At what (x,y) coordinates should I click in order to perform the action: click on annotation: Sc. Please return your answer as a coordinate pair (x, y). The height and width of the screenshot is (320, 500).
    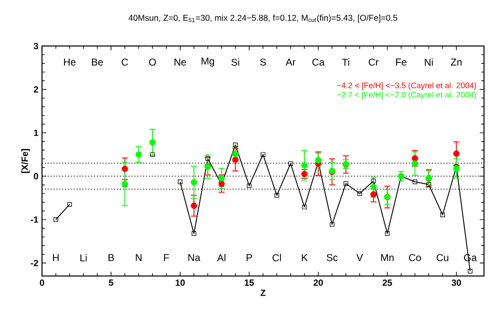
    Looking at the image, I should click on (332, 258).